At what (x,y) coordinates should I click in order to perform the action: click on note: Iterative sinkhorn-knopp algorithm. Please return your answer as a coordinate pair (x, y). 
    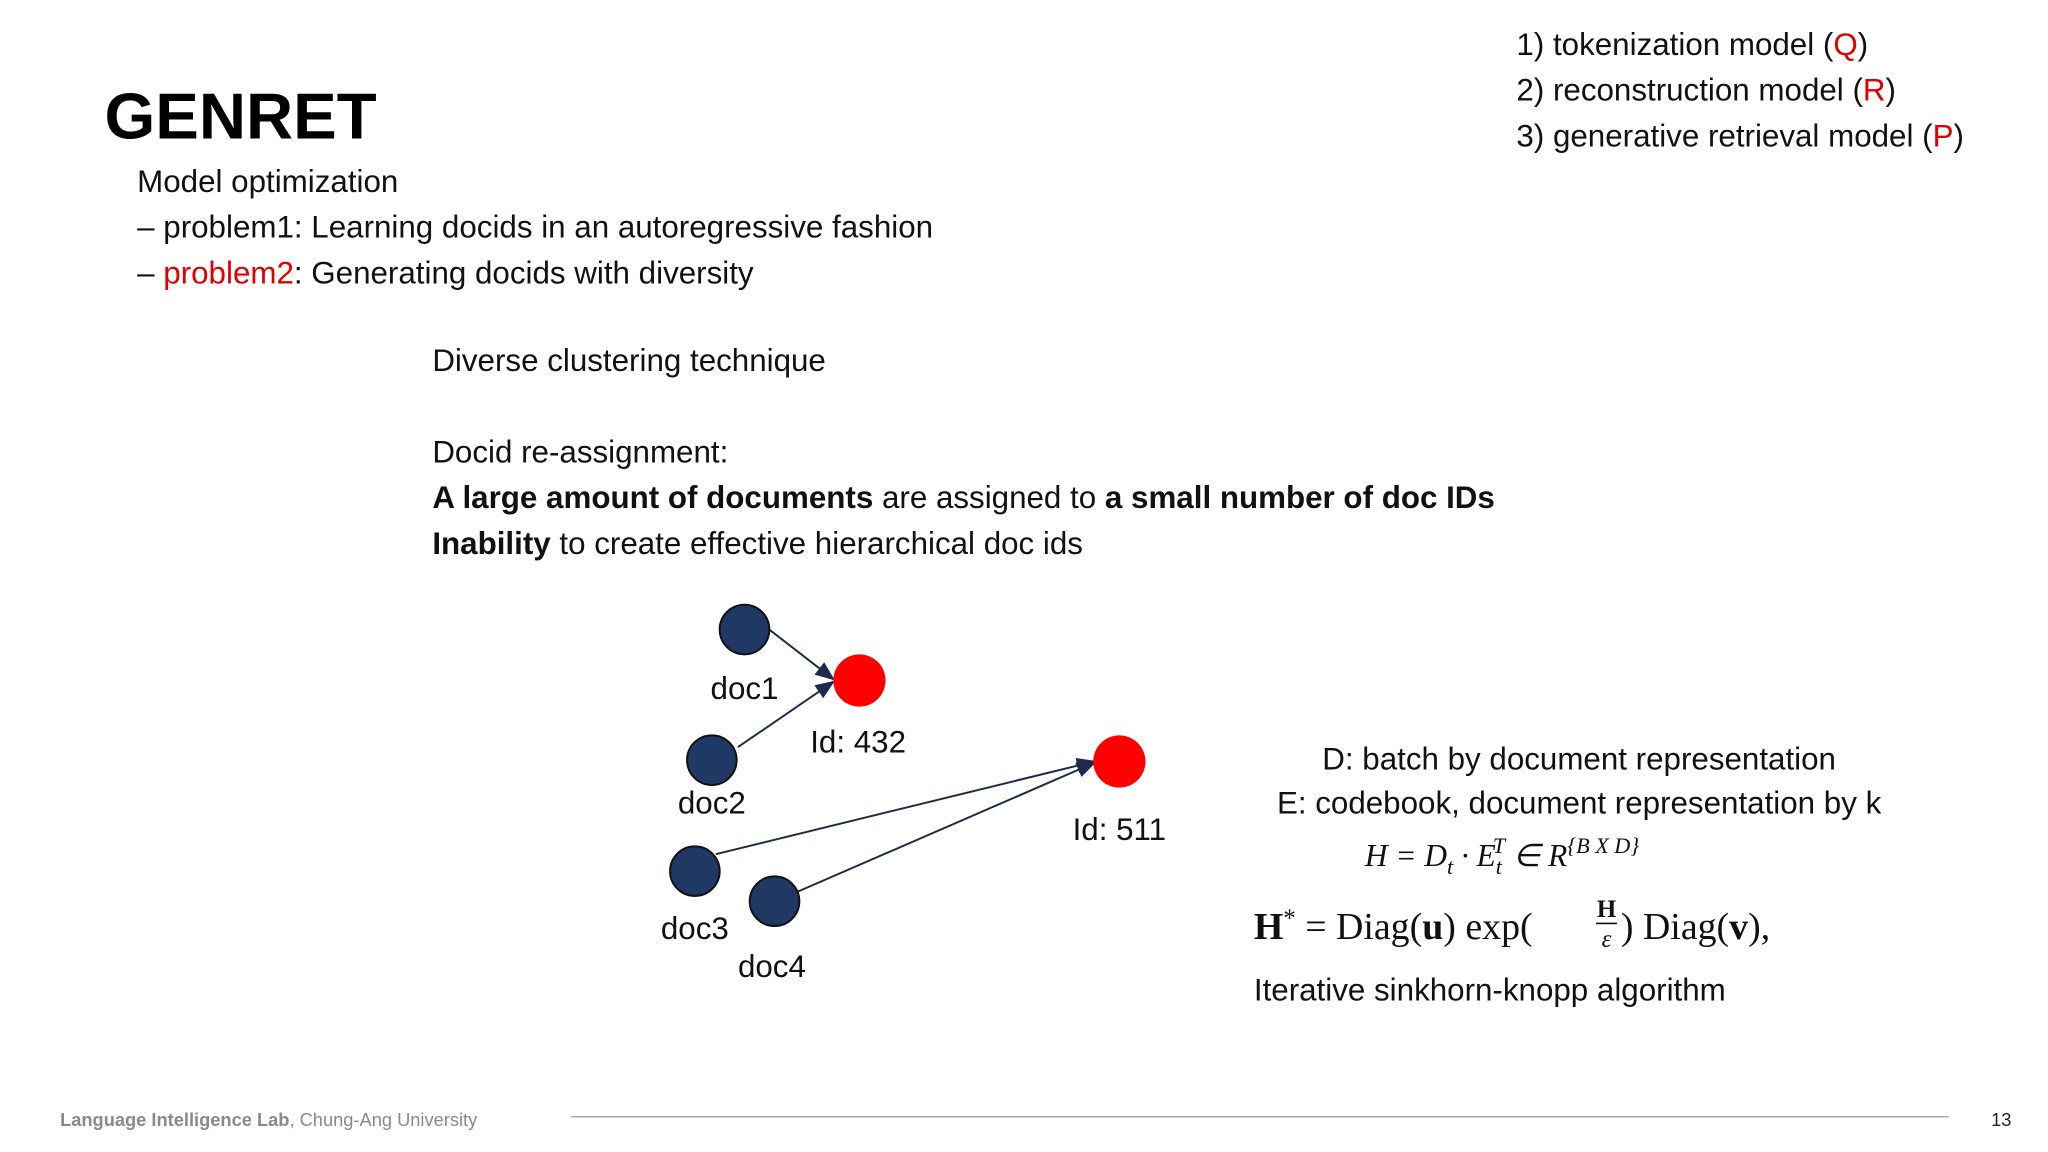
    Looking at the image, I should click on (1490, 989).